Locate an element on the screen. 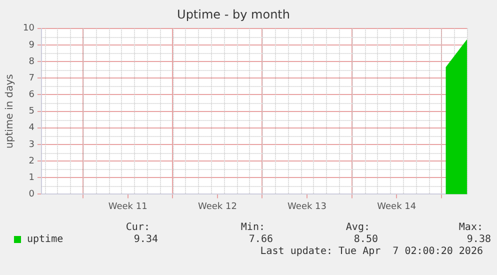 This screenshot has height=275, width=497. text: 9.38 is located at coordinates (478, 239).